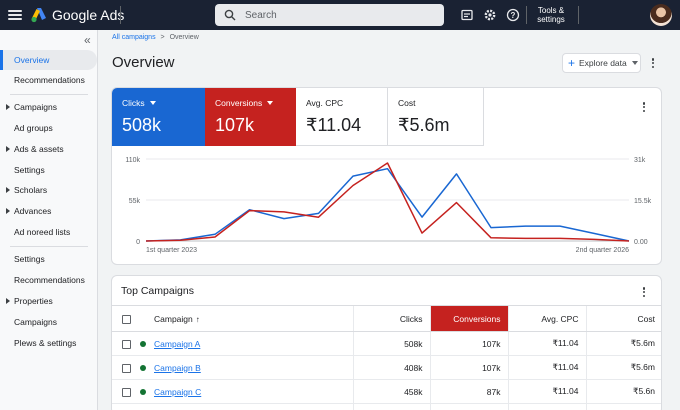 The width and height of the screenshot is (680, 410). What do you see at coordinates (88, 15) in the screenshot?
I see `brand-name: Google Ads` at bounding box center [88, 15].